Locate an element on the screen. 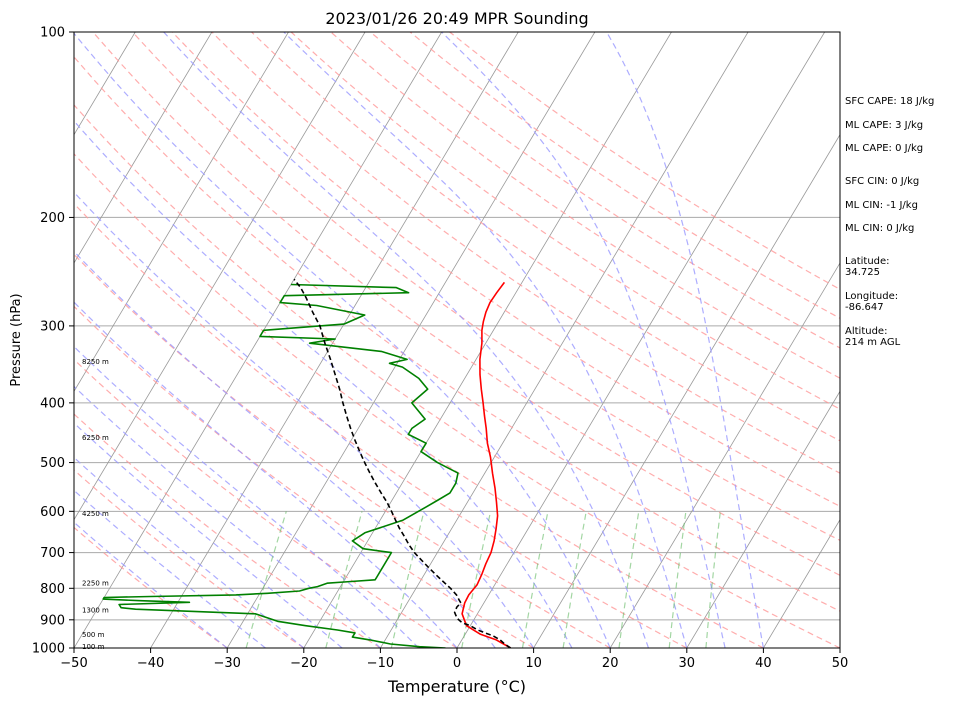  height-labels: 100 m 500 m 1300 m 2250 m 4250 m 6250 m 8250 m is located at coordinates (95, 504).